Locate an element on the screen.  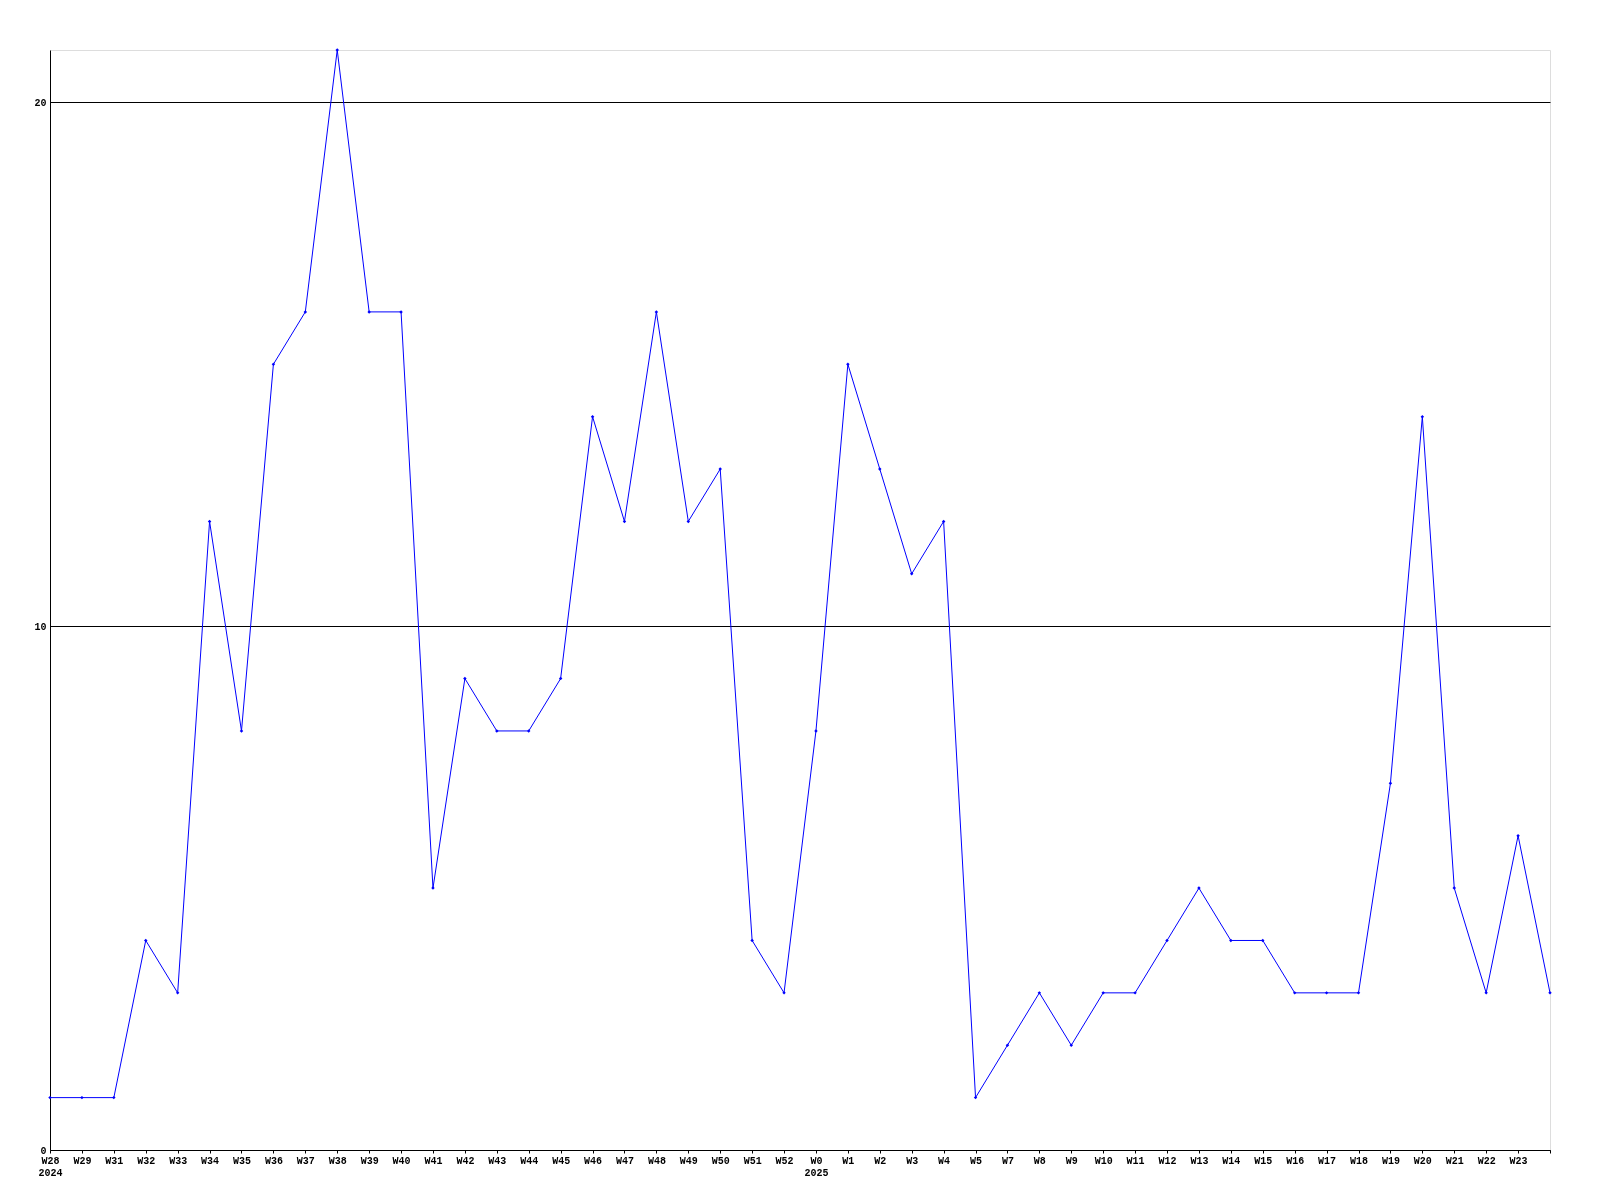
x-tick-label: W14 is located at coordinates (1231, 1161).